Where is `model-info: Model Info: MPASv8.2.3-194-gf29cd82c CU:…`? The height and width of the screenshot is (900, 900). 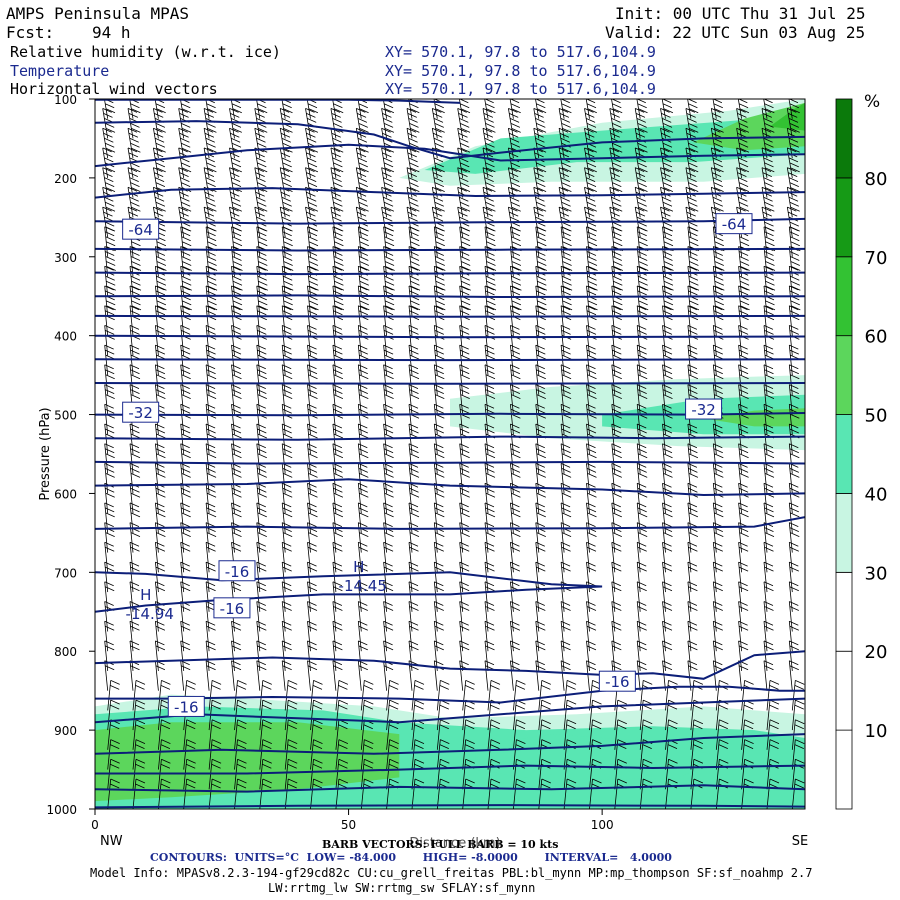 model-info: Model Info: MPASv8.2.3-194-gf29cd82c CU:… is located at coordinates (451, 873).